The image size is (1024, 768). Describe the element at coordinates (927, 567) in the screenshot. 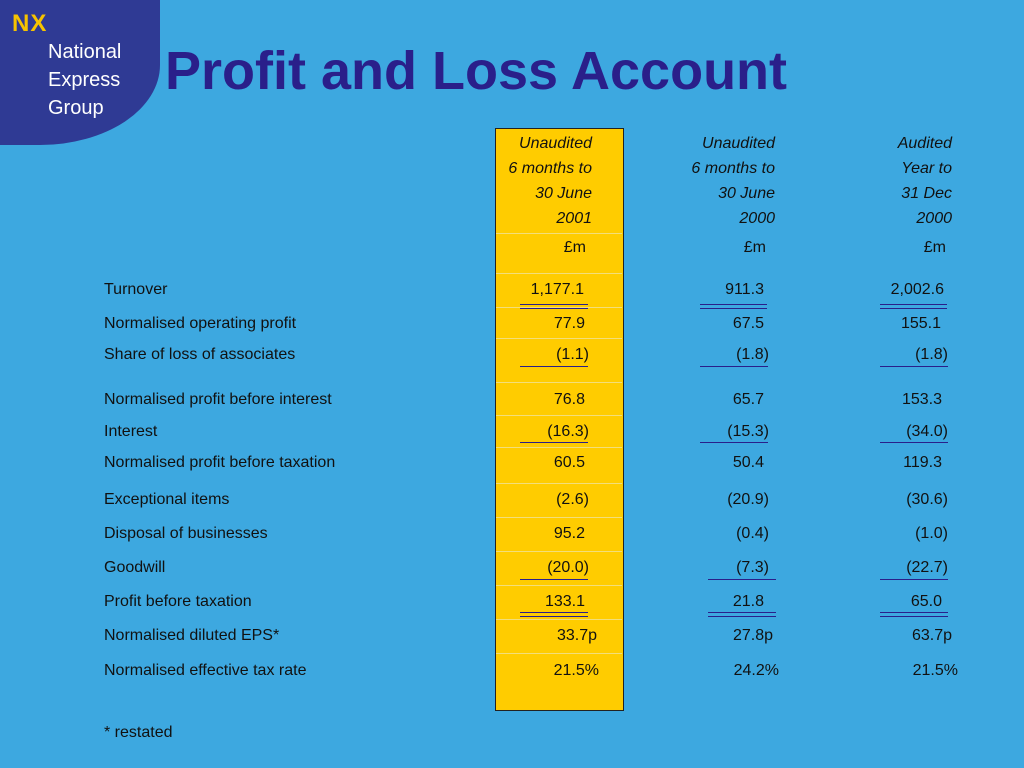

I see `value-cell: (22.7)` at that location.